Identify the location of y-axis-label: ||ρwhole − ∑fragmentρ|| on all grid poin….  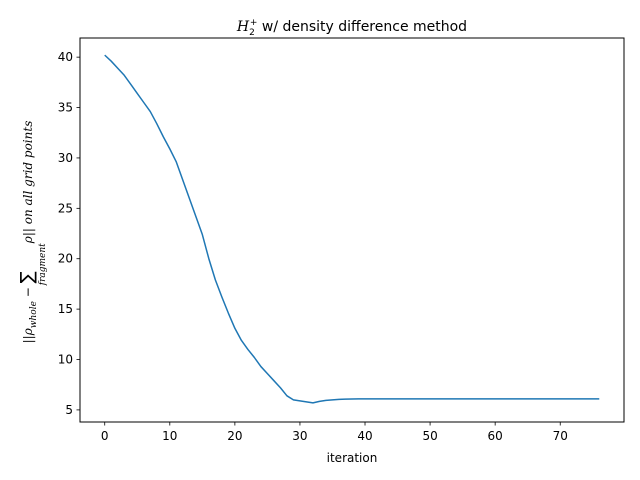
(32, 232).